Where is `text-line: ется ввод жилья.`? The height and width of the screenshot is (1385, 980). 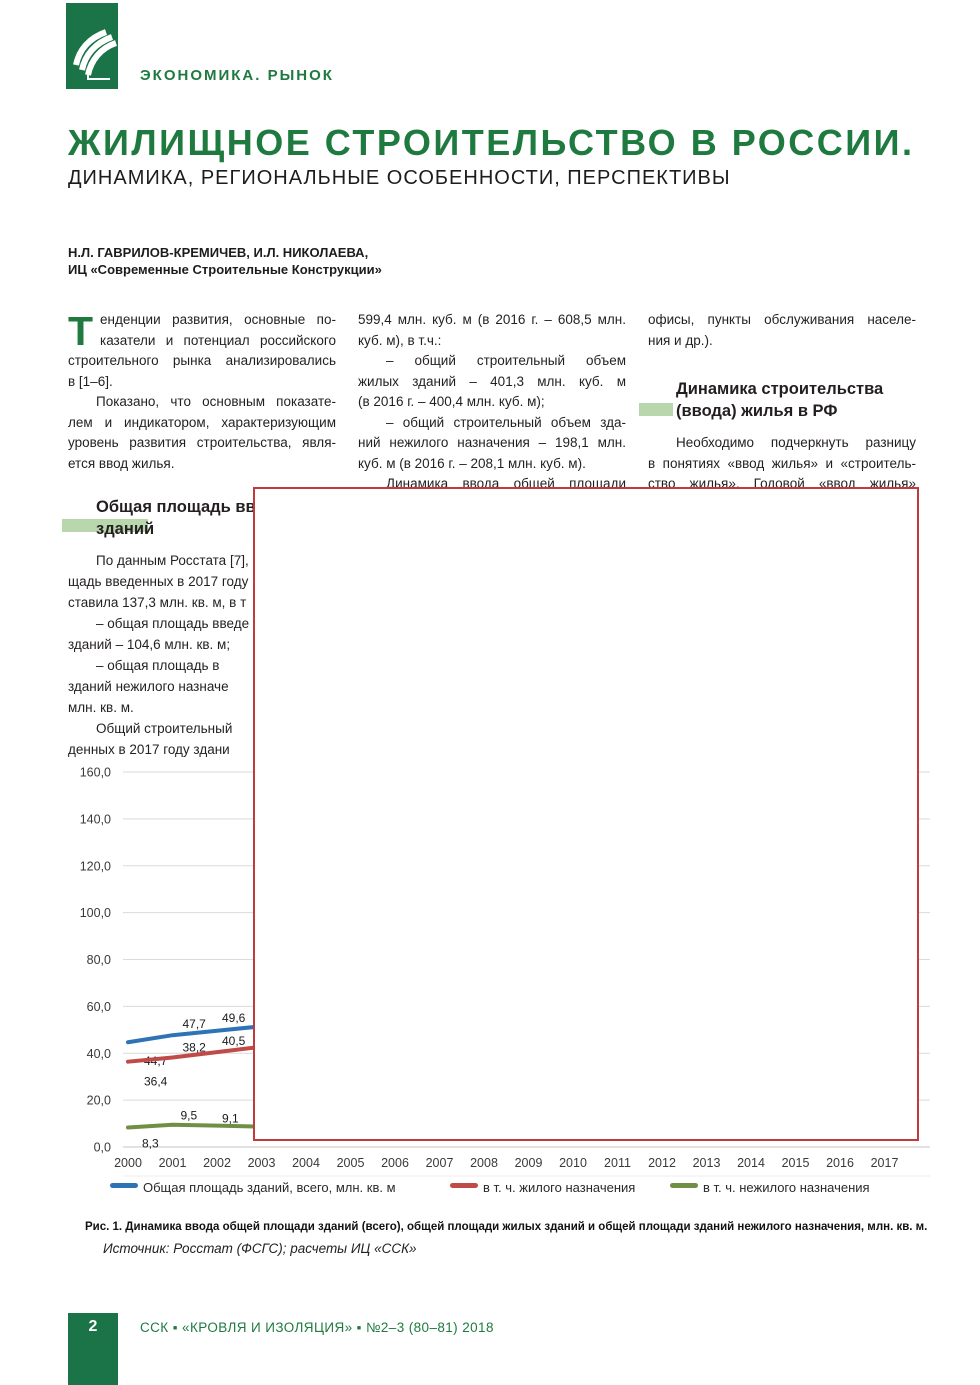
text-line: ется ввод жилья. is located at coordinates (121, 463).